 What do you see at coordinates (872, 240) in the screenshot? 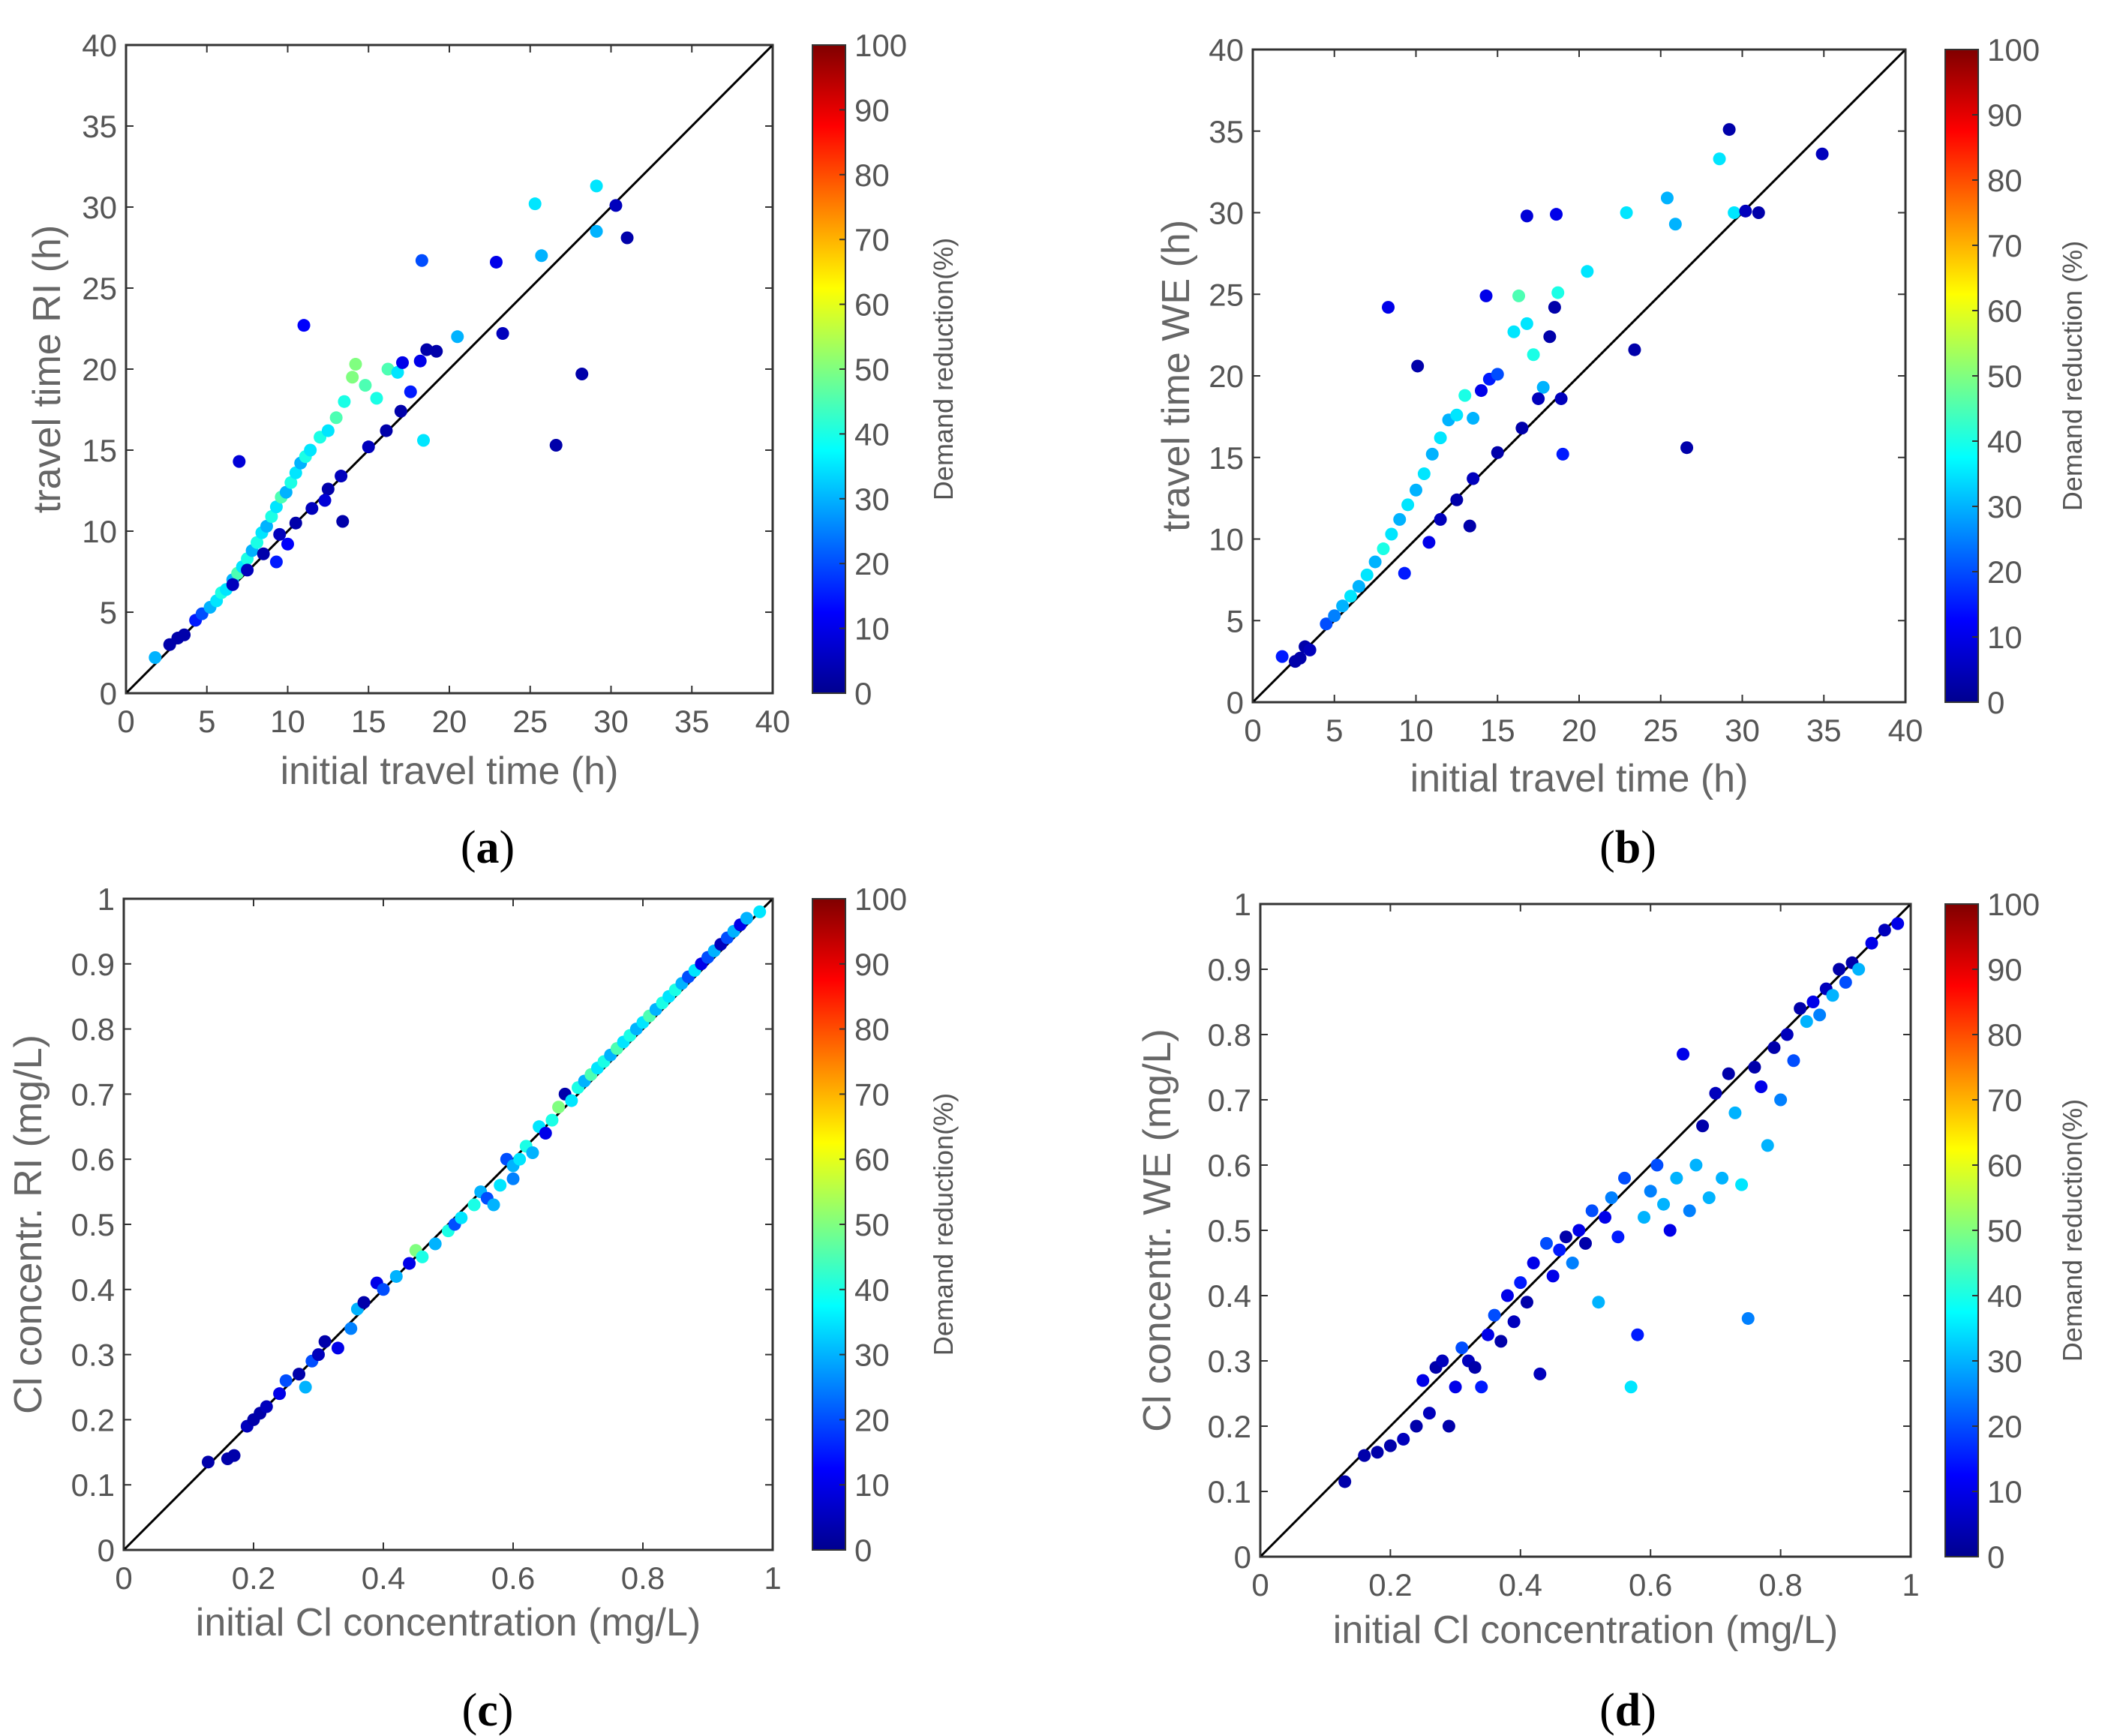
I see `colorbar-tick-label: 70` at bounding box center [872, 240].